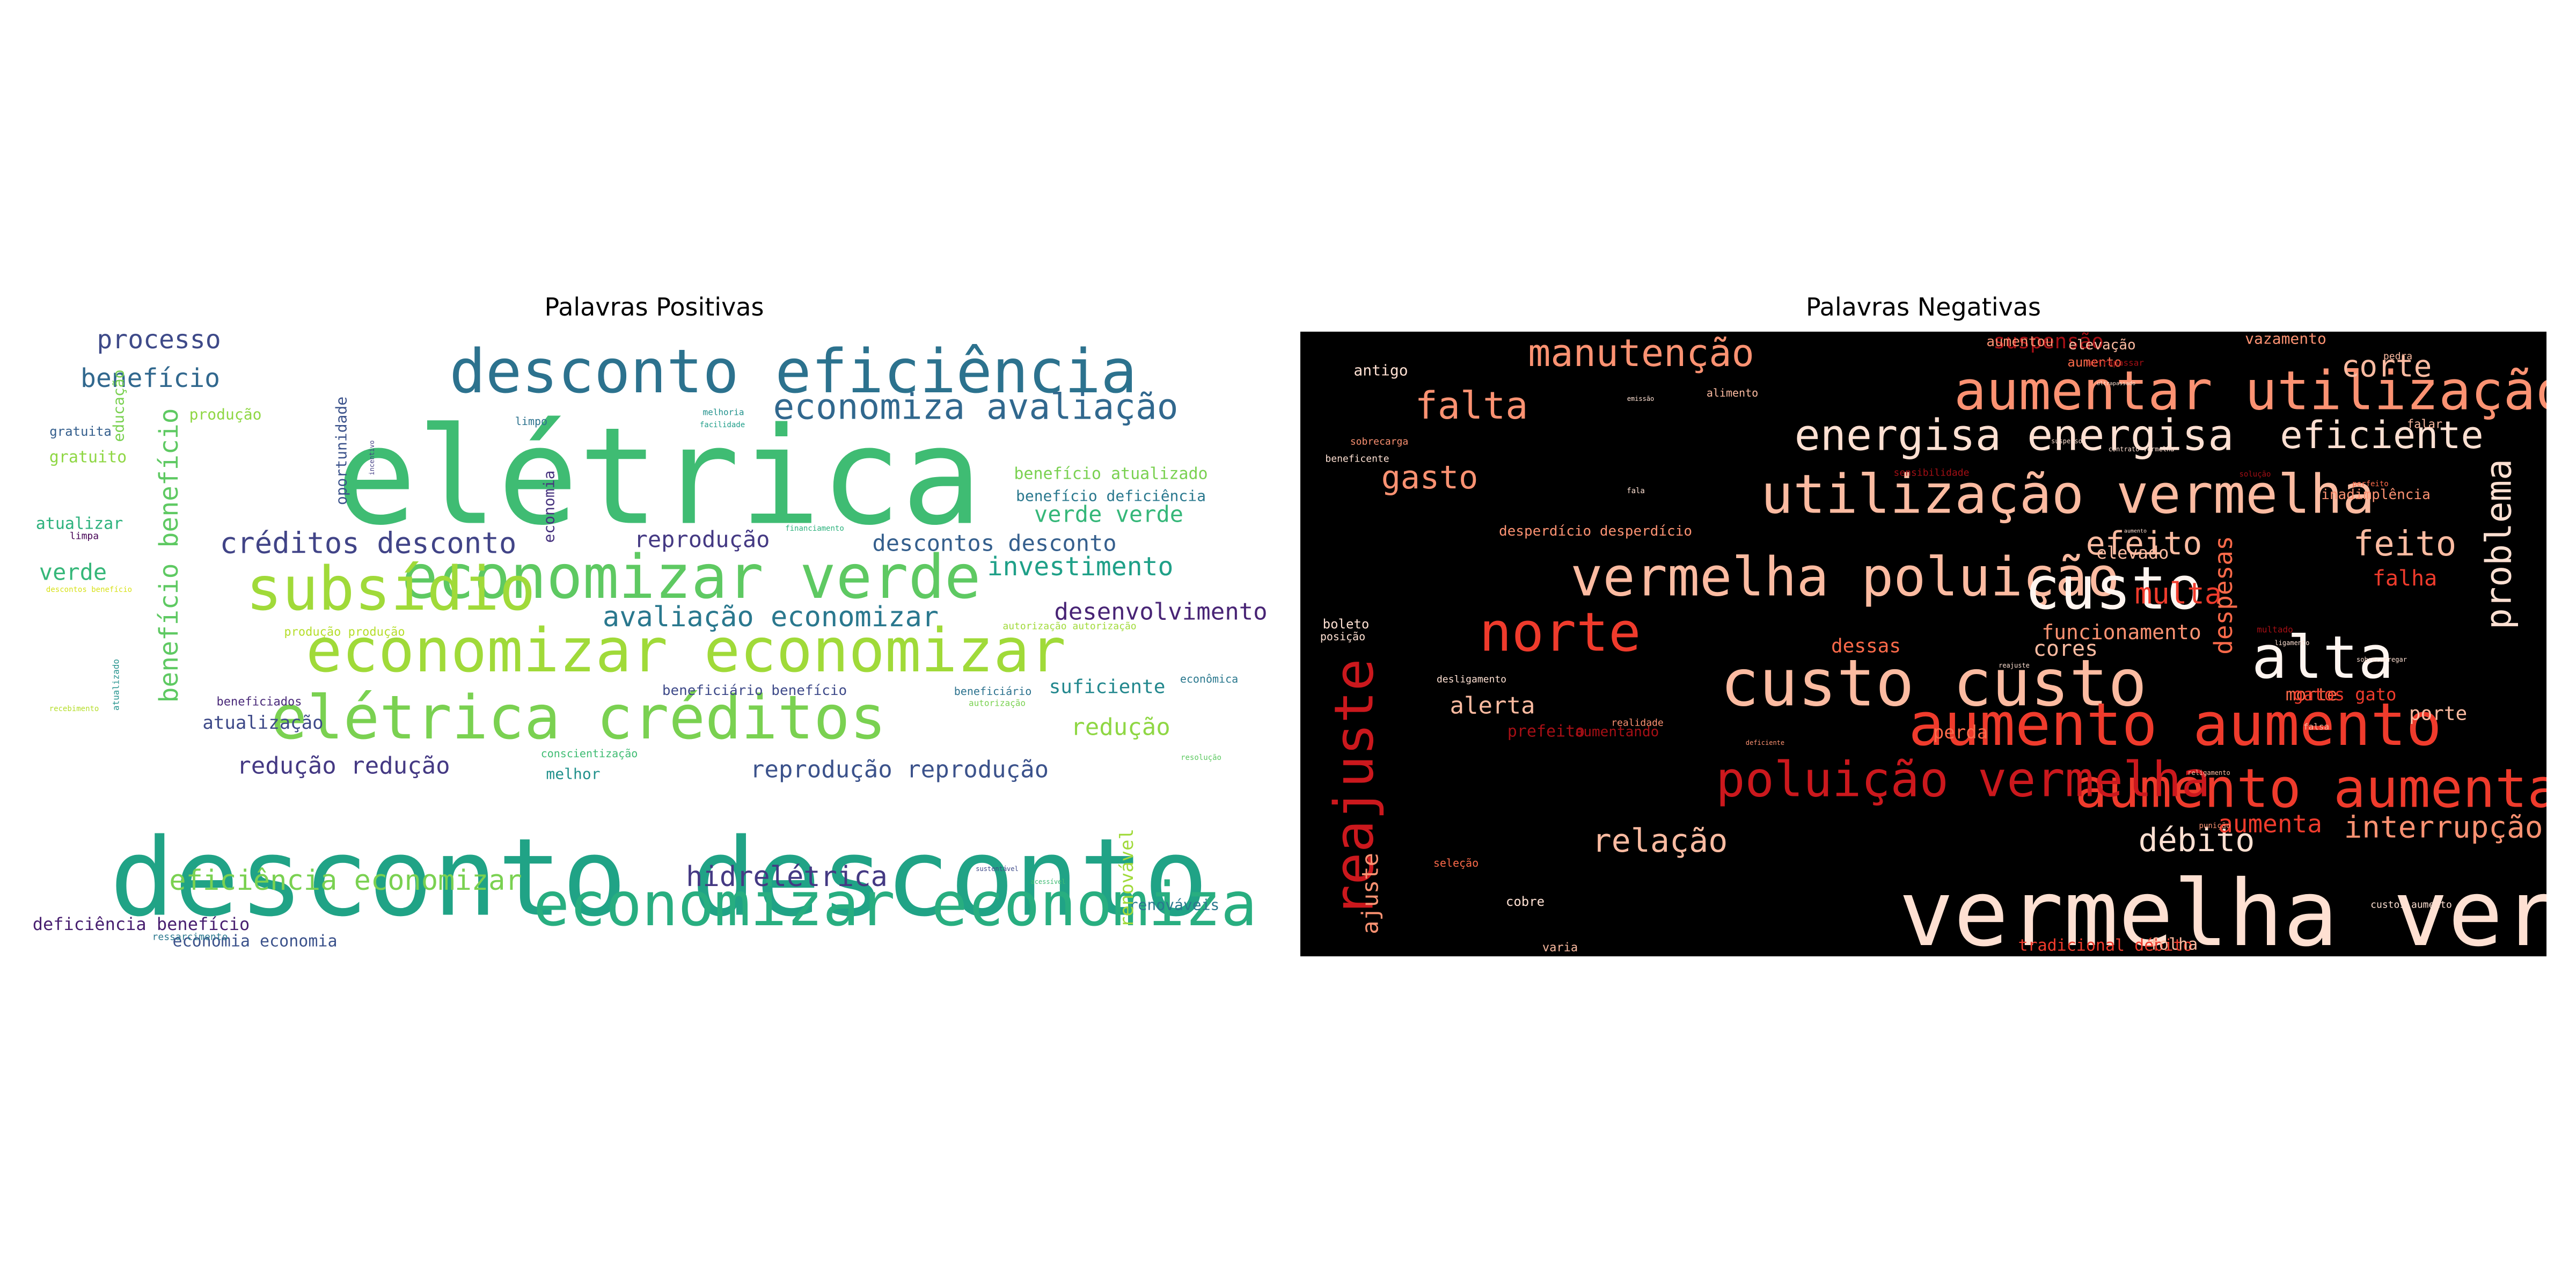  Describe the element at coordinates (372, 457) in the screenshot. I see `word-incentivo: incentivo` at that location.